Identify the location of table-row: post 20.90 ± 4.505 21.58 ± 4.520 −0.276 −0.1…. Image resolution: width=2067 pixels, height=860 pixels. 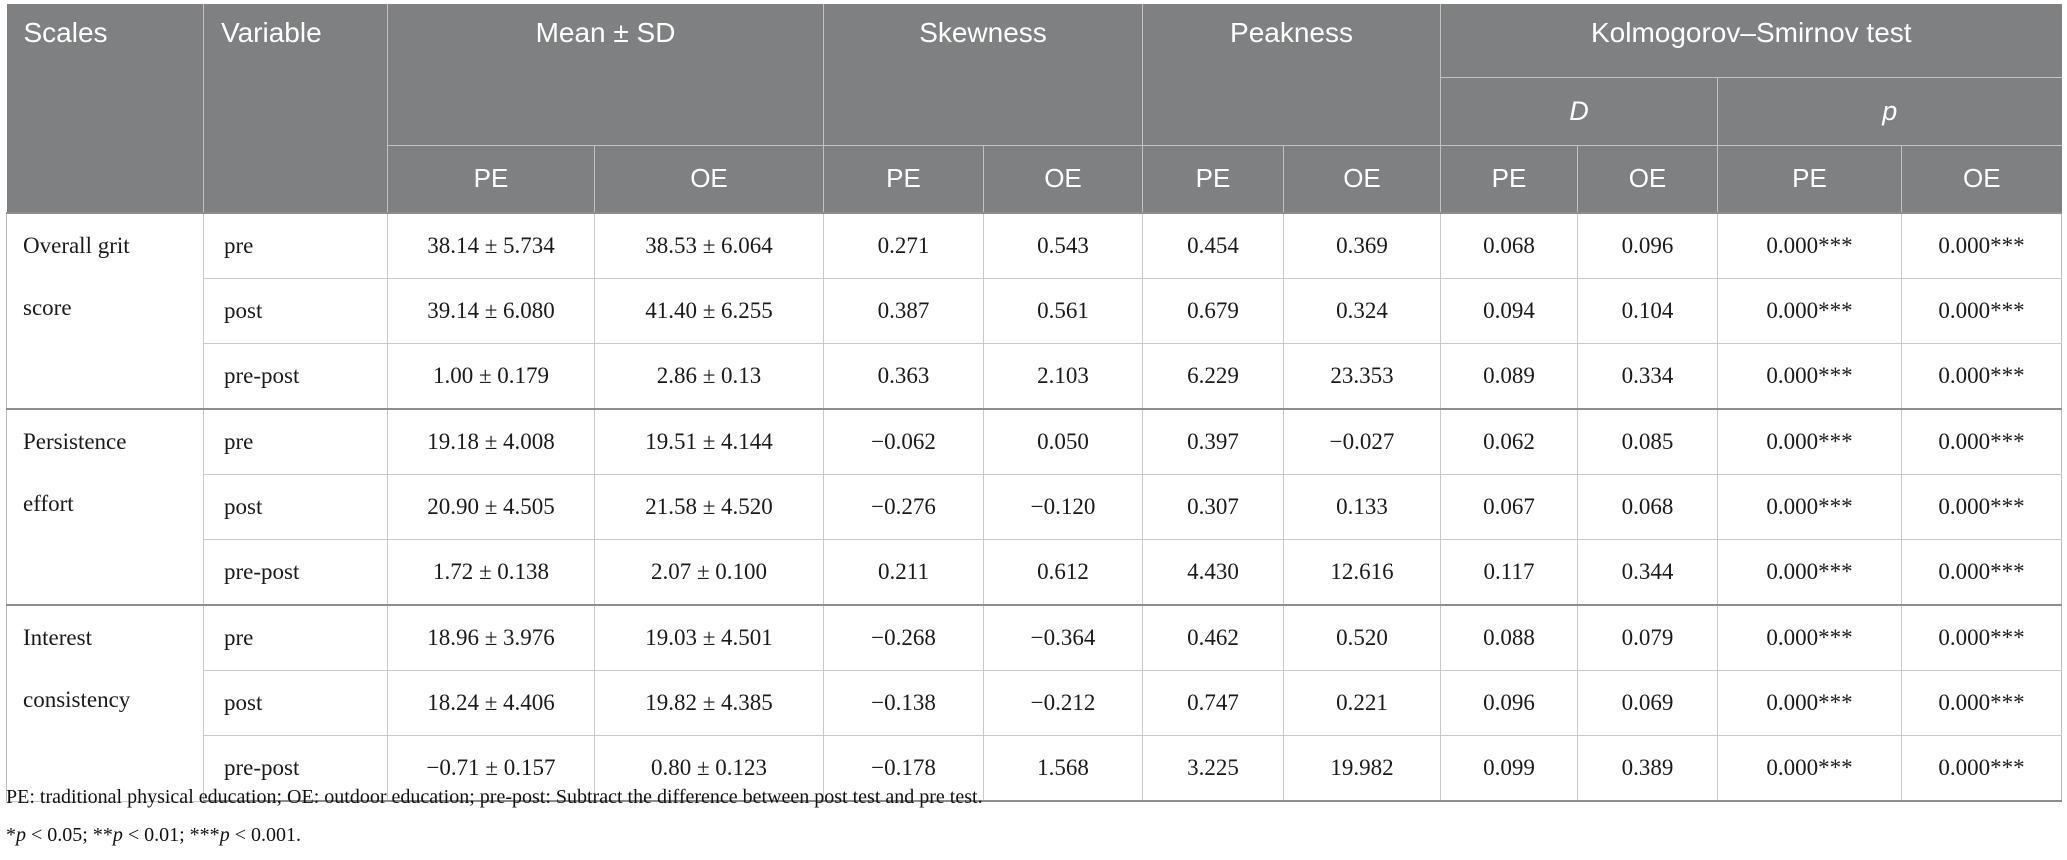
(1035, 507).